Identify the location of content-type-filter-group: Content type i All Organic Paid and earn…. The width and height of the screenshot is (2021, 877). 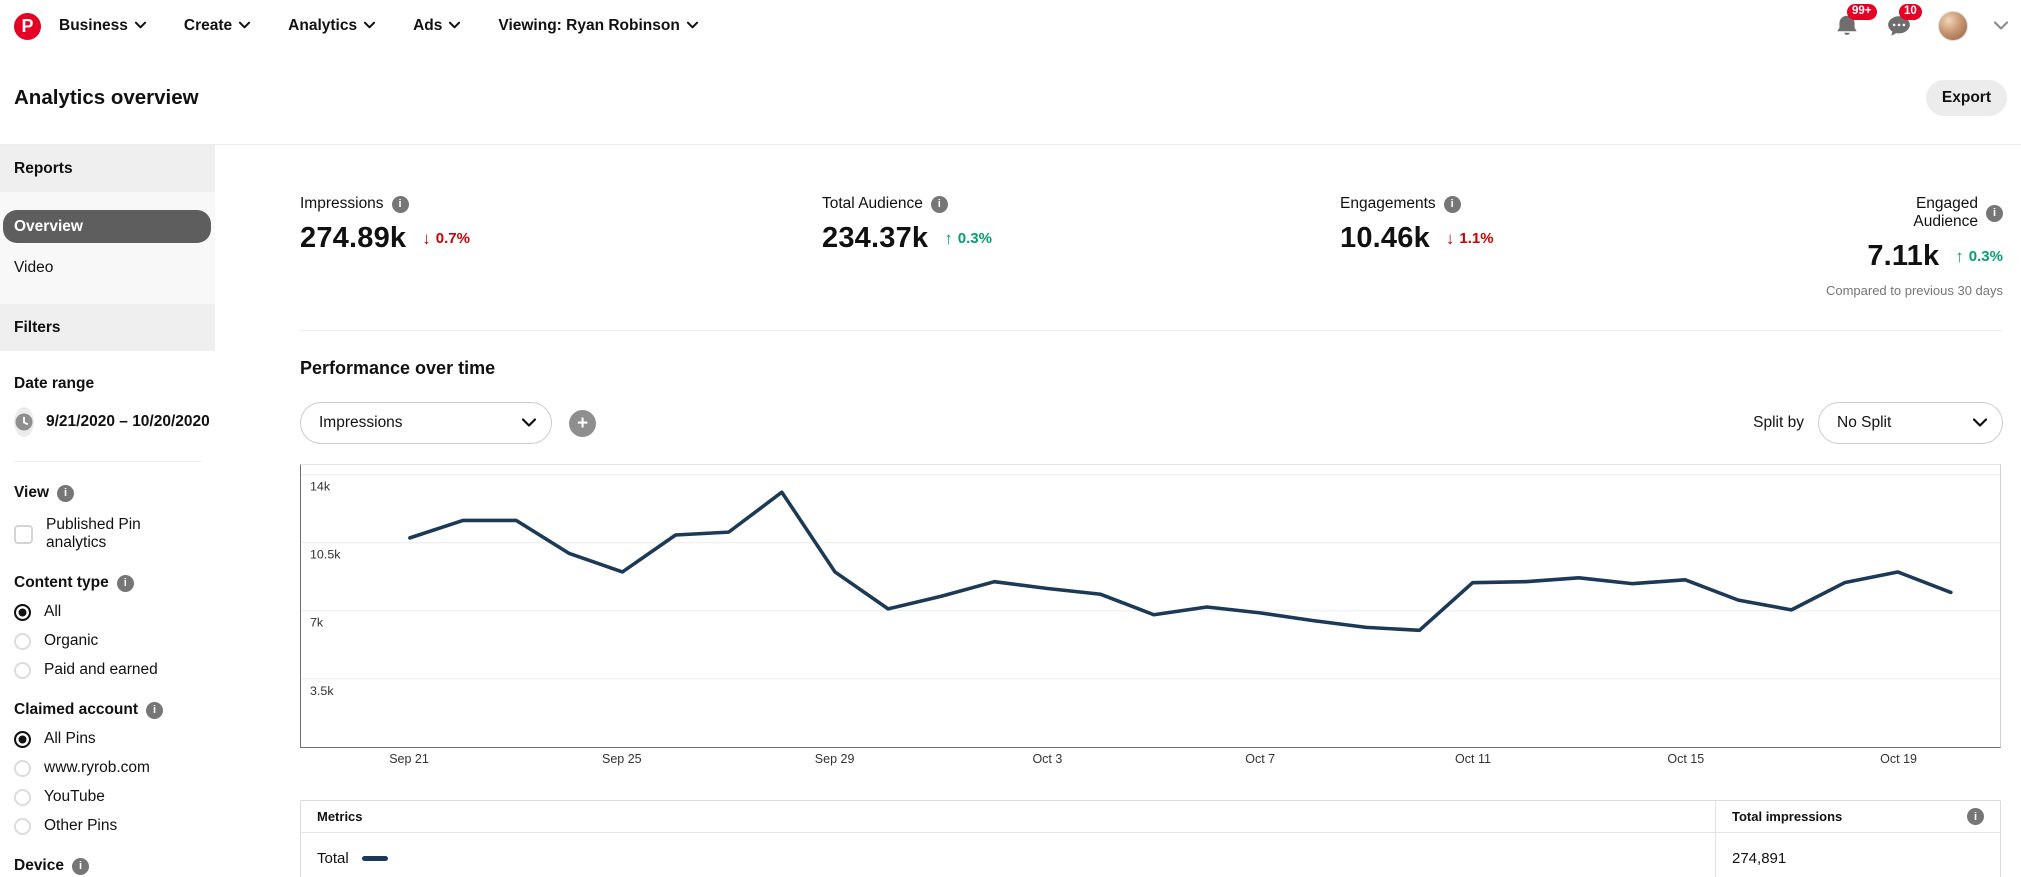
(107, 615).